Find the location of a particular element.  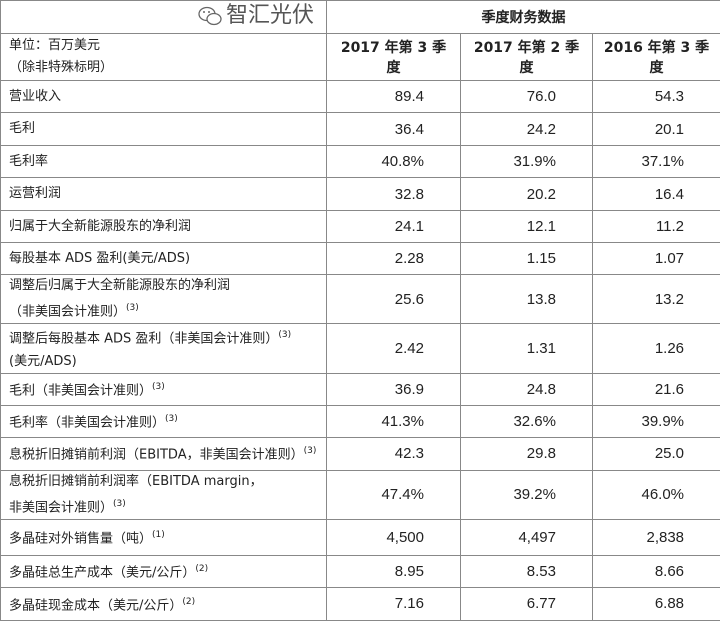

row-label: 调整后归属于大全新能源股东的净利润（非美国会计准则）(3) is located at coordinates (164, 299).